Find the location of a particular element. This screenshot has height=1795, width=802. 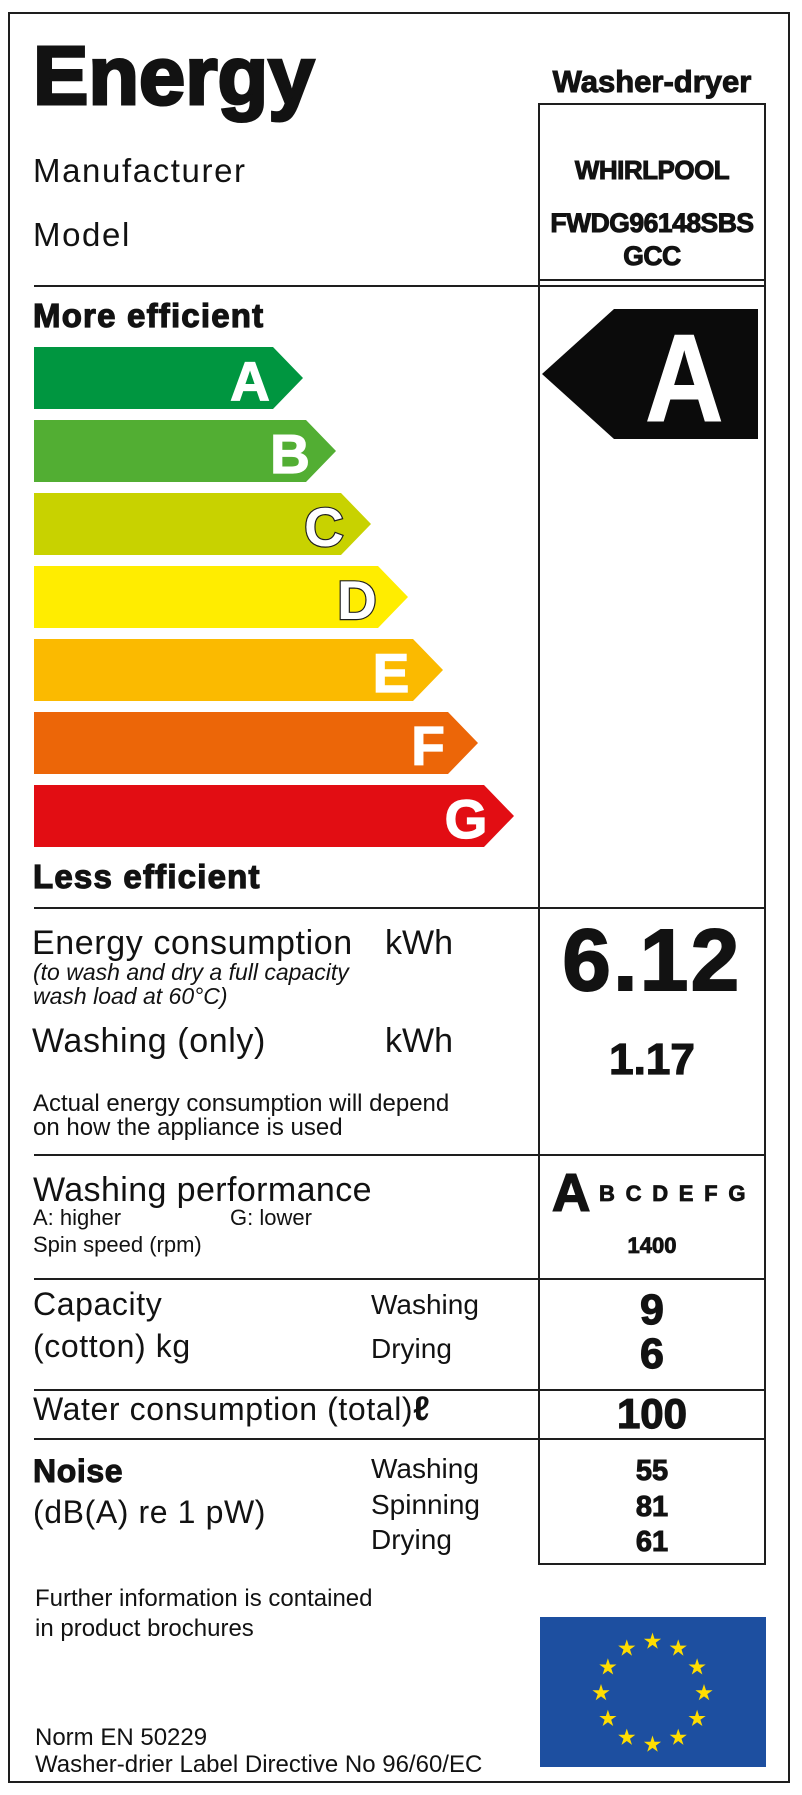

svg-text: E is located at coordinates (391, 673).